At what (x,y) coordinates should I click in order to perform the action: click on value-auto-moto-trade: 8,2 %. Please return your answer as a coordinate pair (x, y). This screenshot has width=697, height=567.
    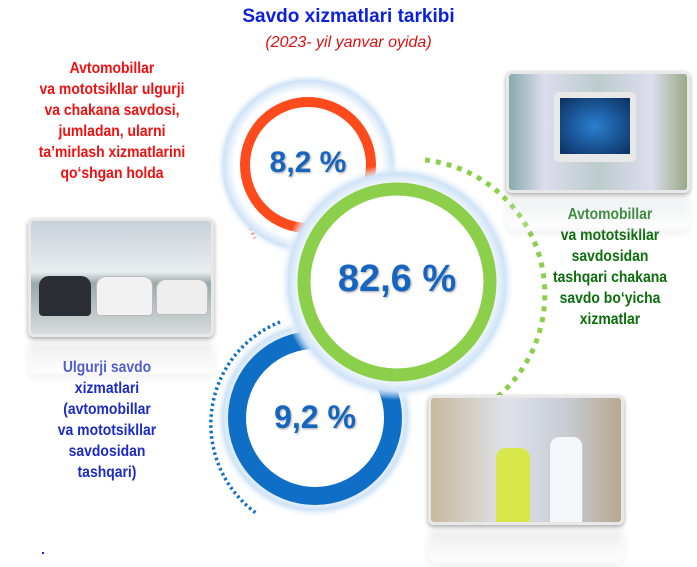
    Looking at the image, I should click on (308, 162).